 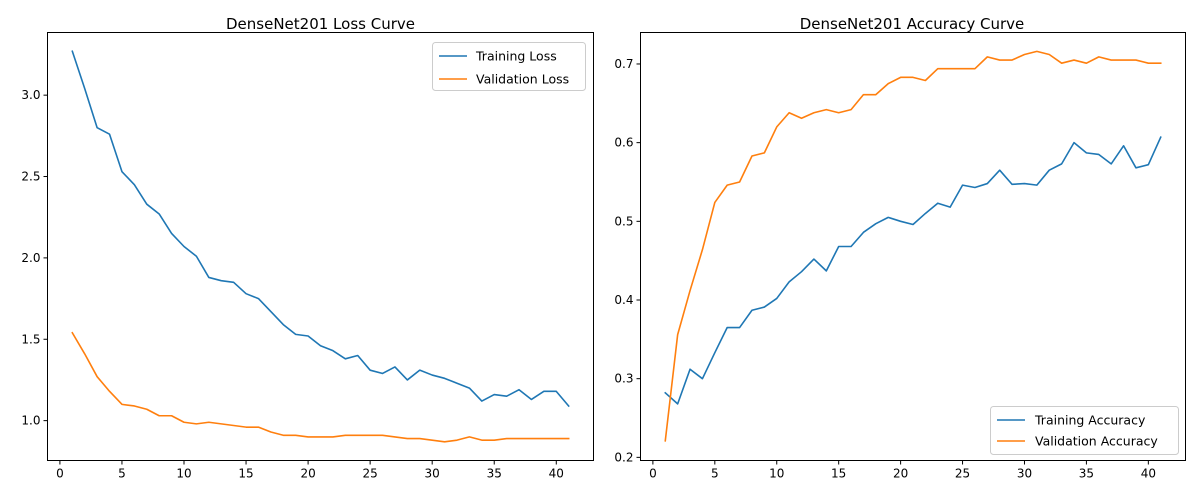 I want to click on loss-y-tick-label: 2.5, so click(x=30, y=177).